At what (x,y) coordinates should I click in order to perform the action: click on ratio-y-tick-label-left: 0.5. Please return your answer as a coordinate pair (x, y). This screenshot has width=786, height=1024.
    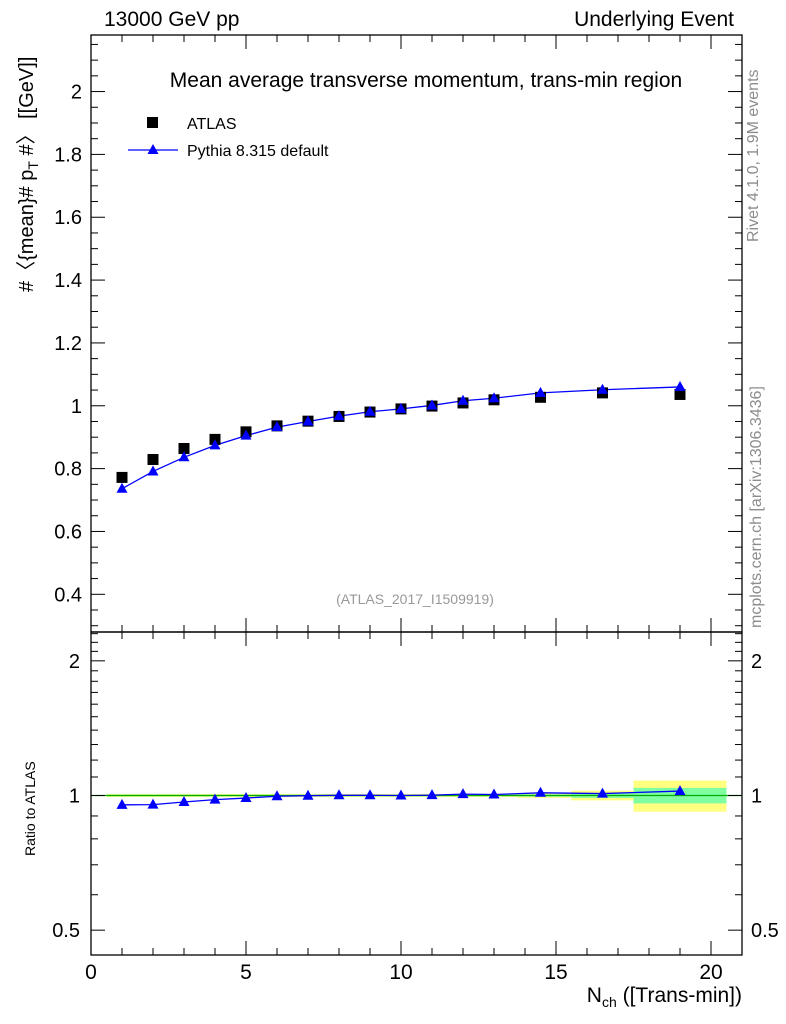
    Looking at the image, I should click on (66, 931).